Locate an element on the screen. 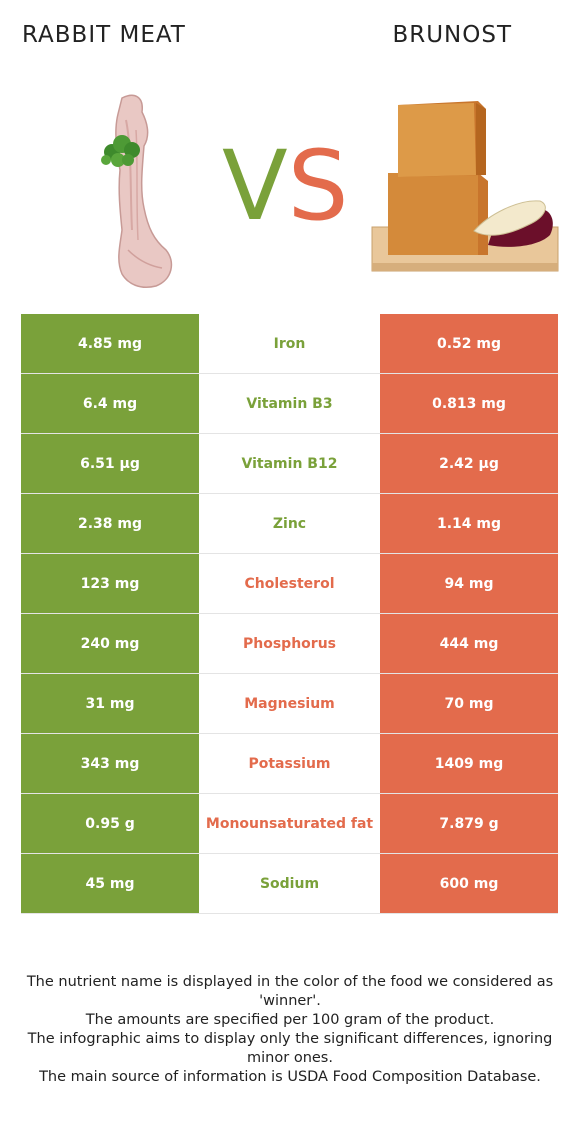 The height and width of the screenshot is (1144, 580). comparison-row: 6.4 mg Vitamin B3 0.813 mg is located at coordinates (289, 403).